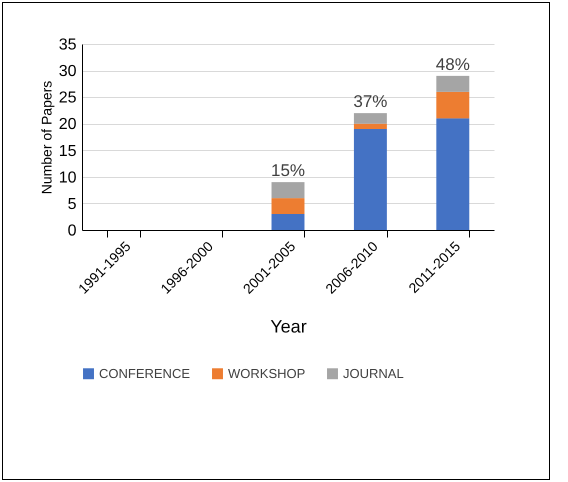 The width and height of the screenshot is (568, 482). Describe the element at coordinates (67, 177) in the screenshot. I see `y-tick-label: 10` at that location.